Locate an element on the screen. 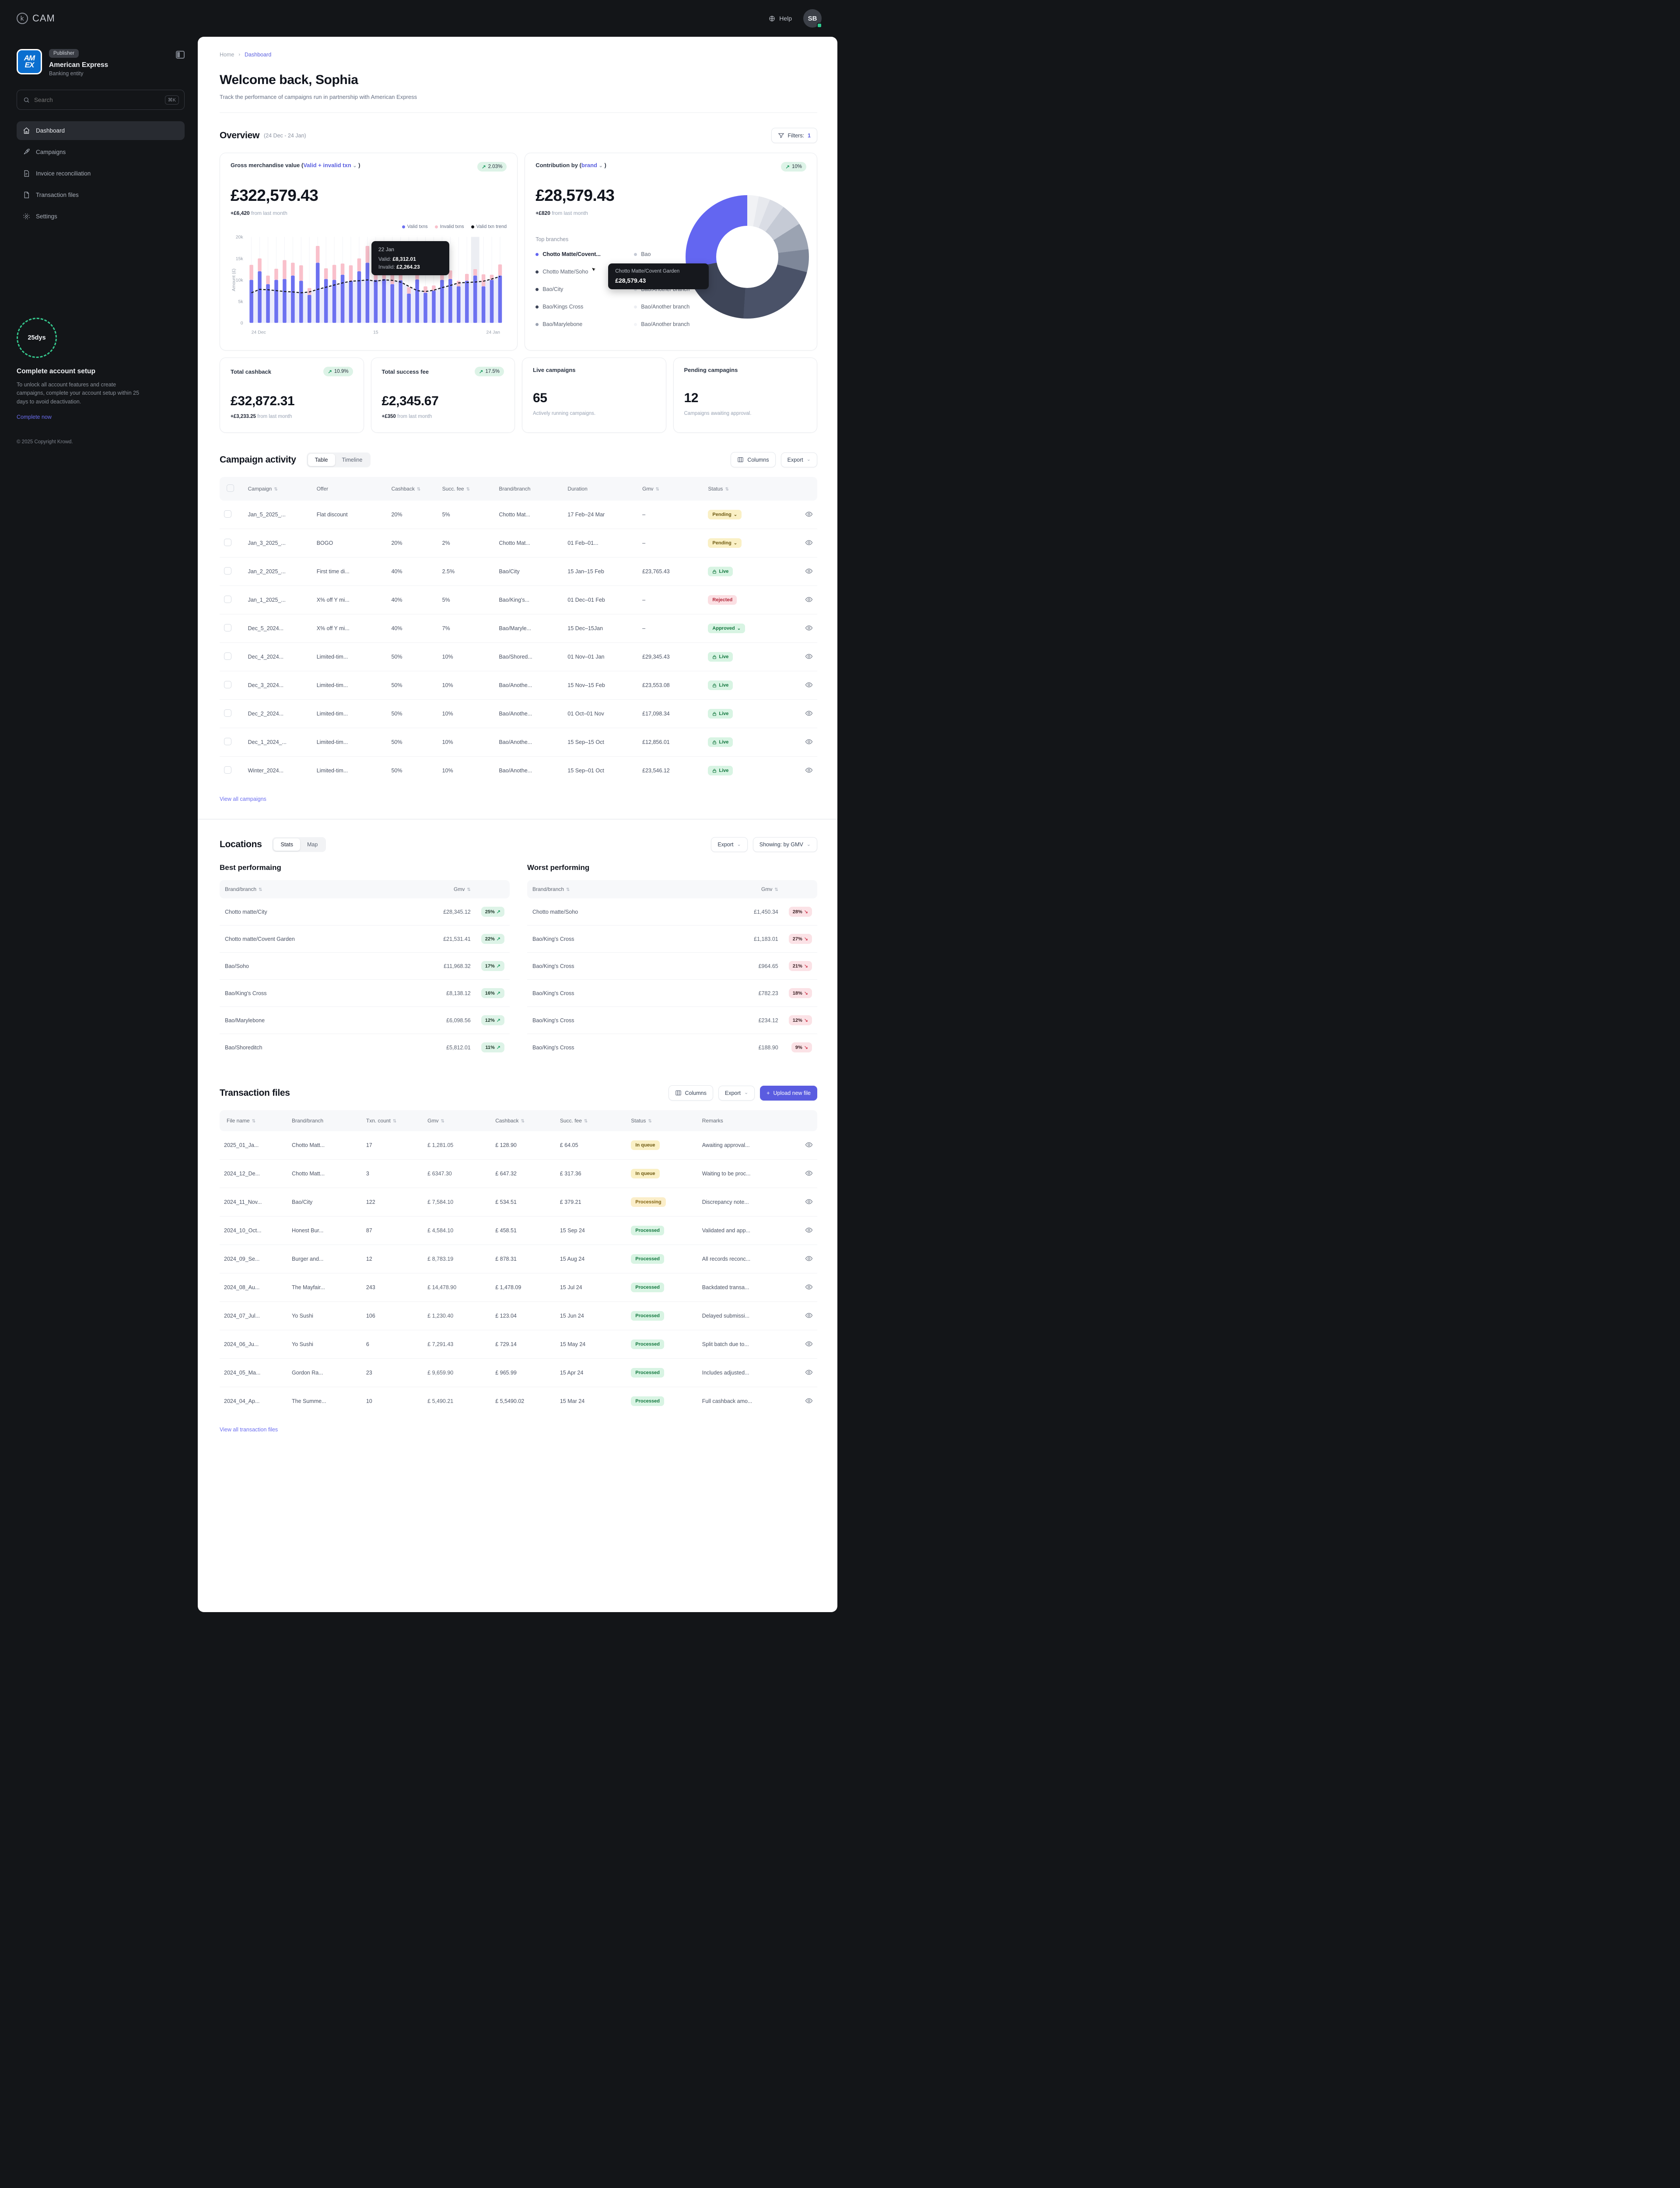 Image resolution: width=1680 pixels, height=2188 pixels. view-all-campaigns-link: View all campaigns is located at coordinates (243, 799).